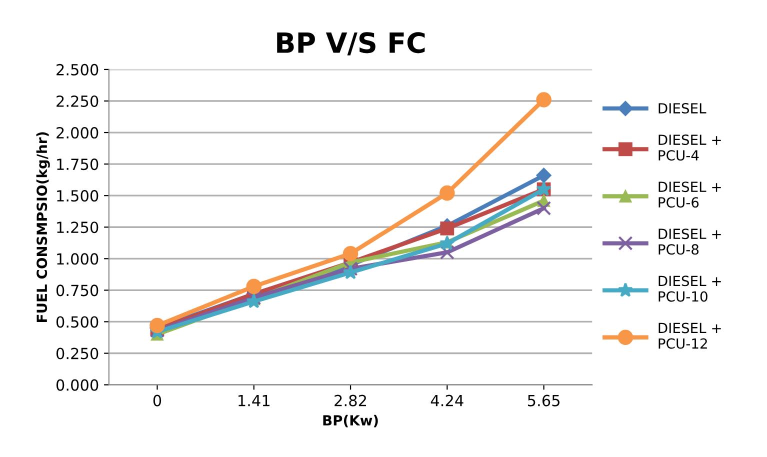  I want to click on y-tick-label: 0.000, so click(77, 385).